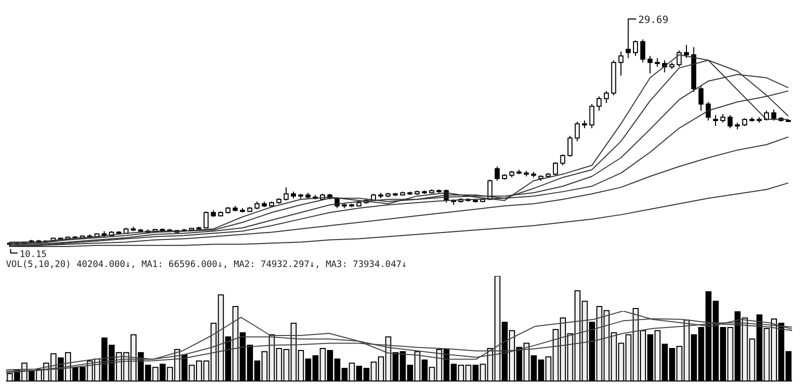 Image resolution: width=804 pixels, height=386 pixels. I want to click on text: 10.15, so click(33, 255).